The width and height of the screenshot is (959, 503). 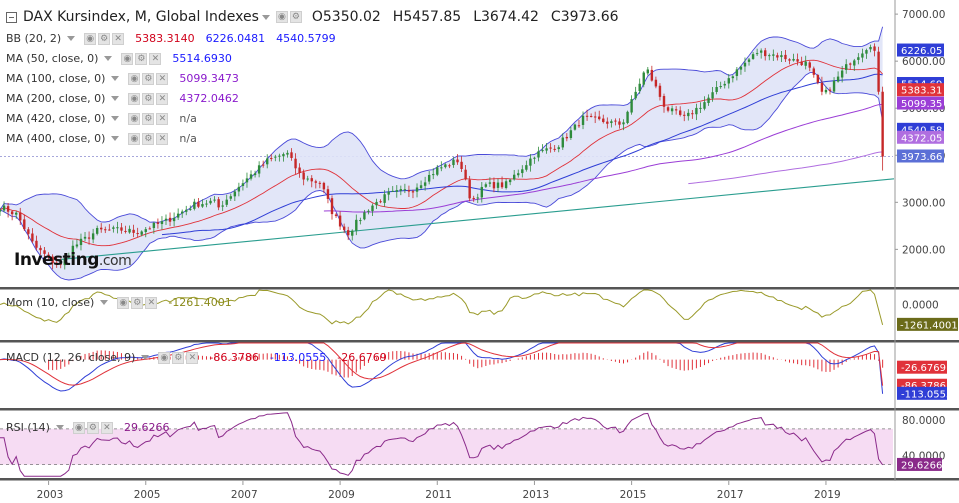 I want to click on indicator-header: MA (100, close, 0) ◉ ⚙ ✕ 5099.3473, so click(x=122, y=78).